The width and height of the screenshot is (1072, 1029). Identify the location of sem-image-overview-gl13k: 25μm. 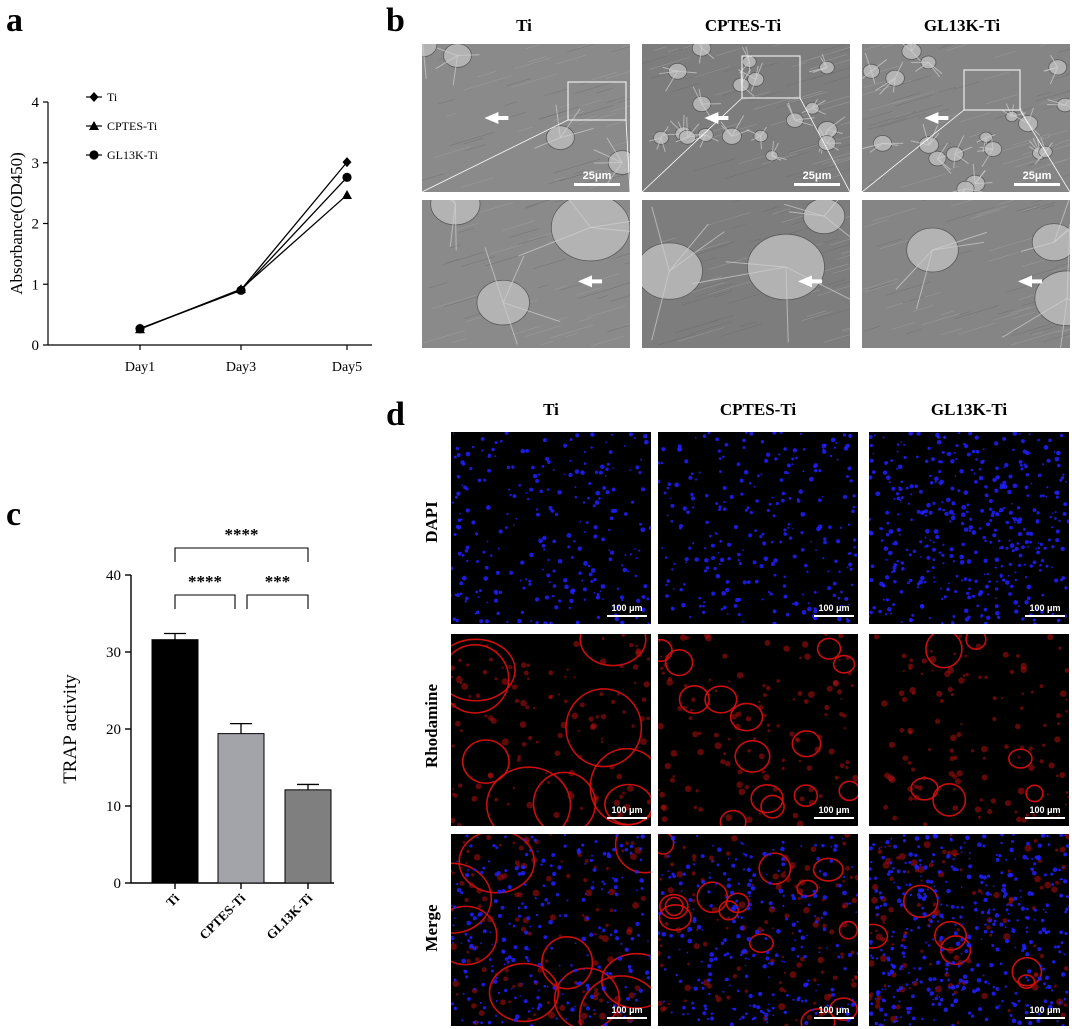
(966, 118).